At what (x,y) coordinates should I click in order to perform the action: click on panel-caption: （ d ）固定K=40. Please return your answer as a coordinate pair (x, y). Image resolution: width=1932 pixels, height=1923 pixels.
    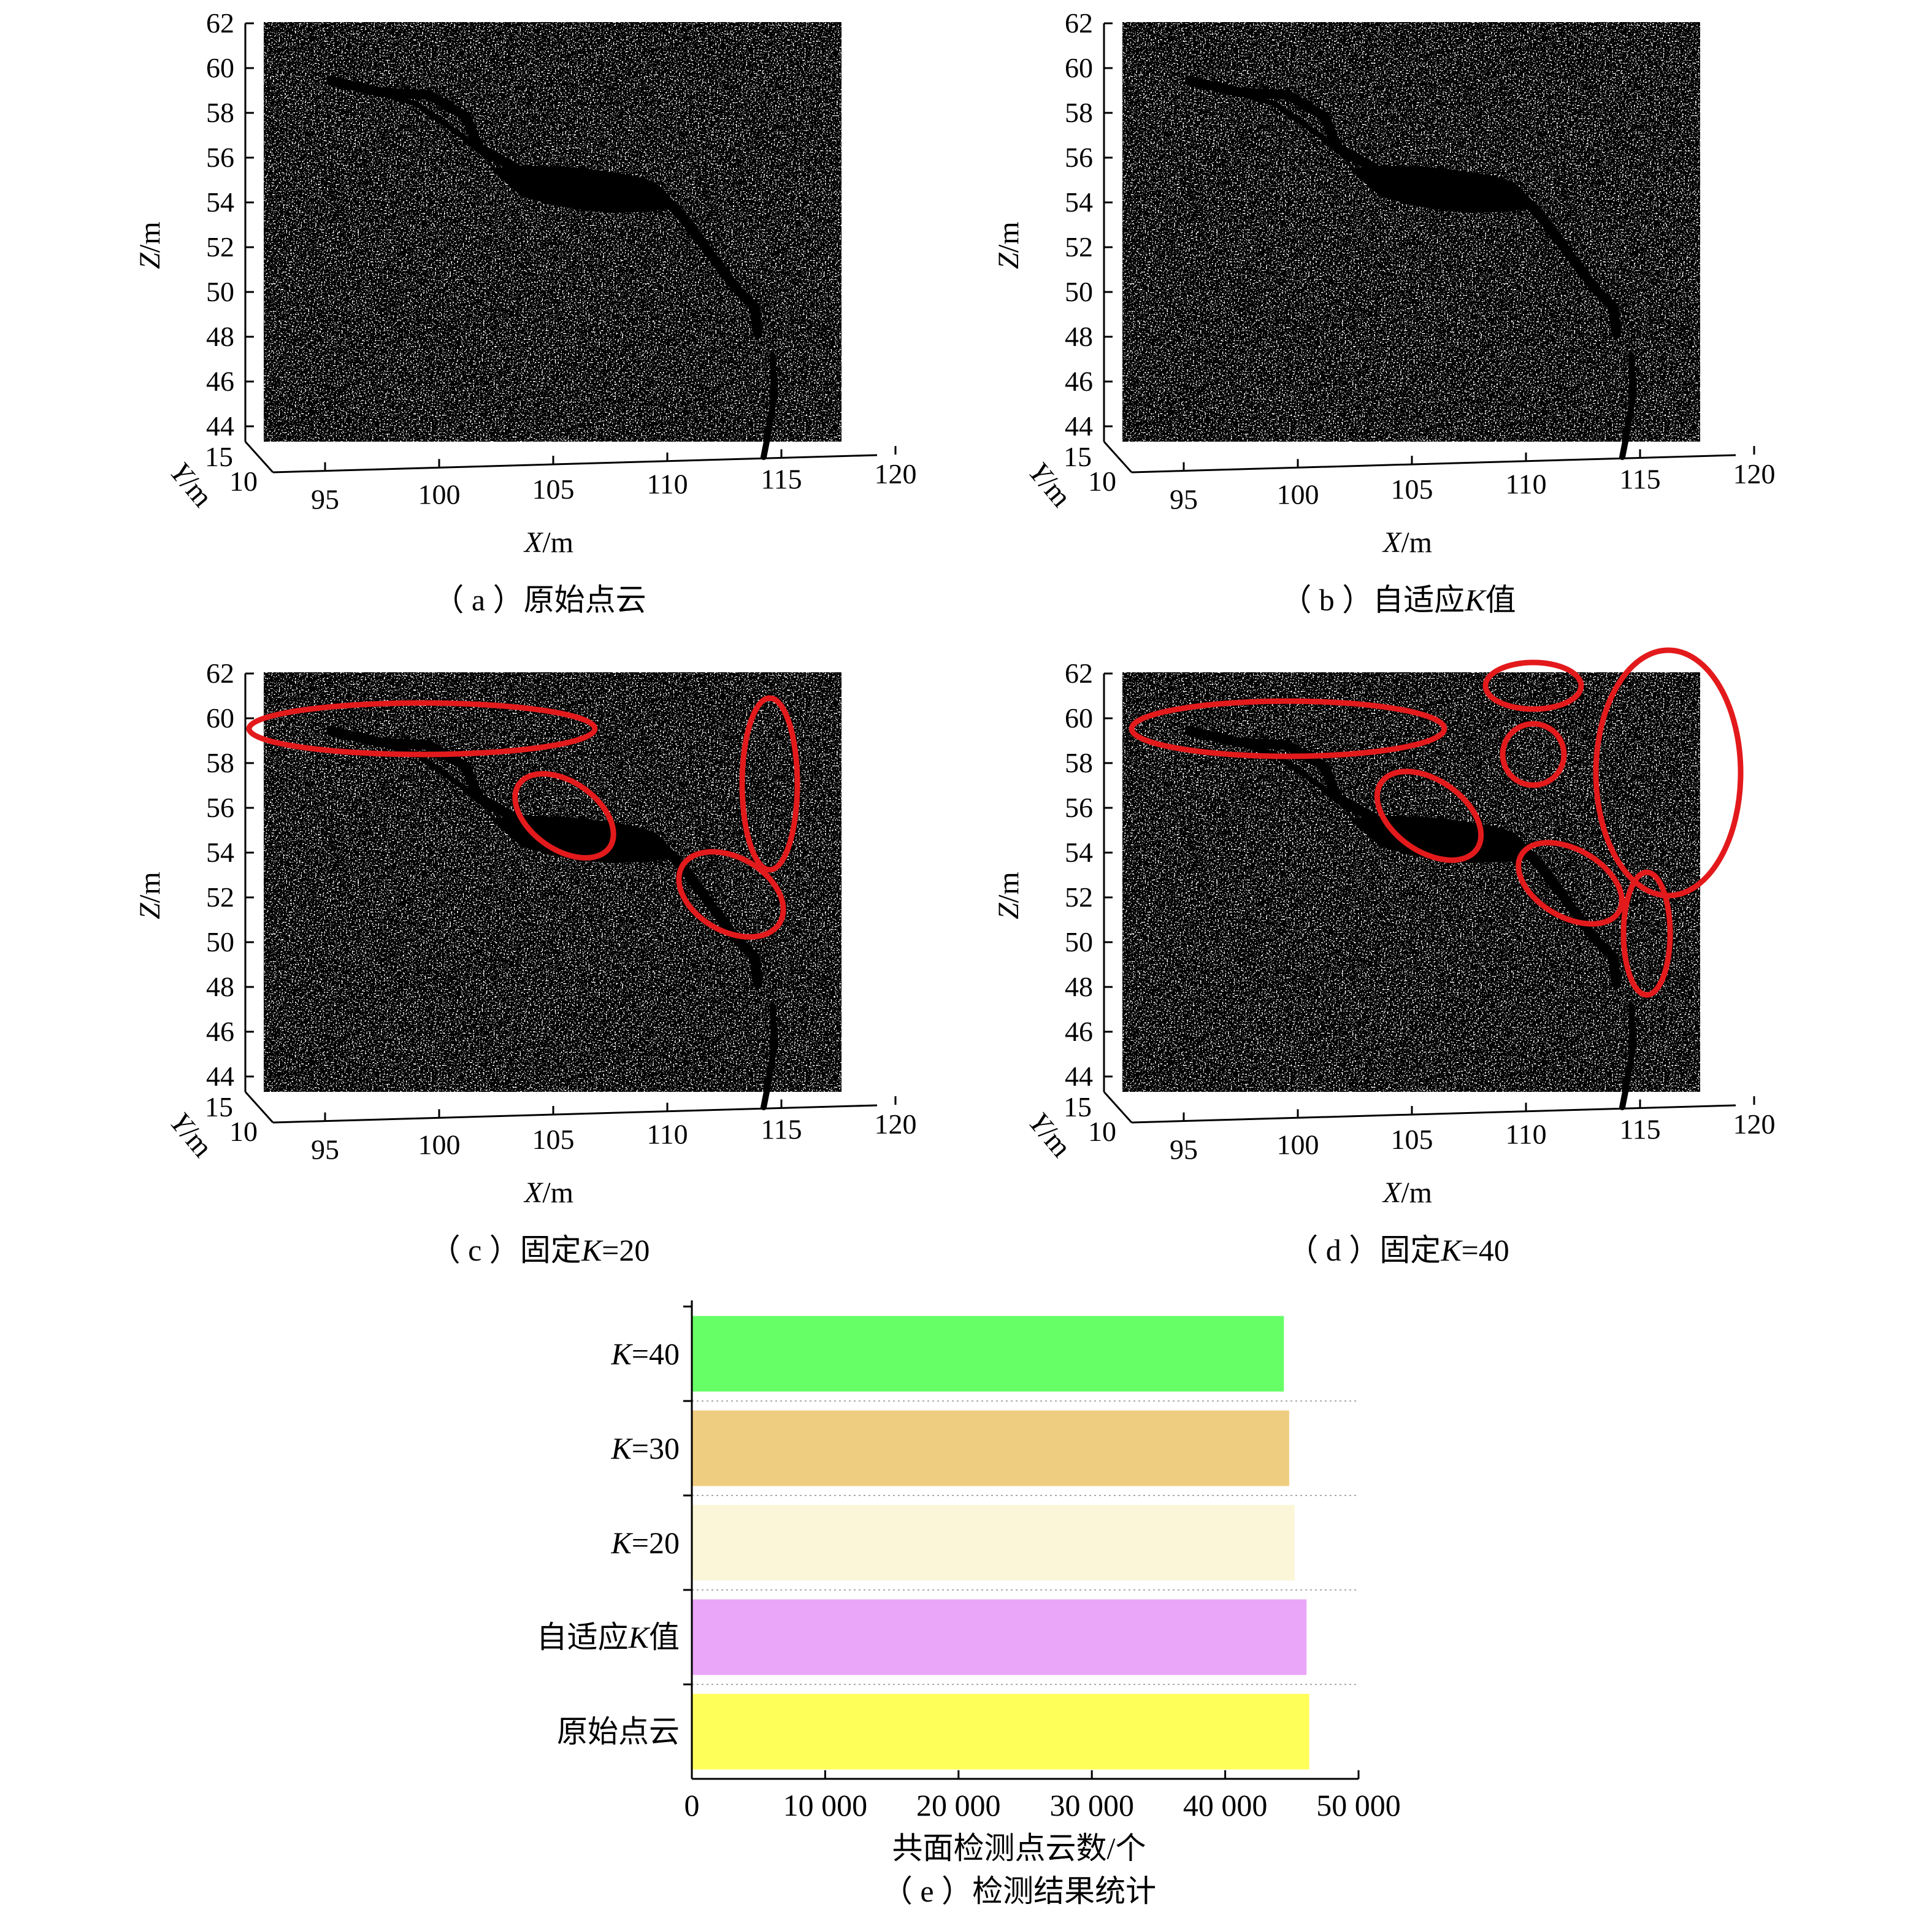
    Looking at the image, I should click on (1398, 1250).